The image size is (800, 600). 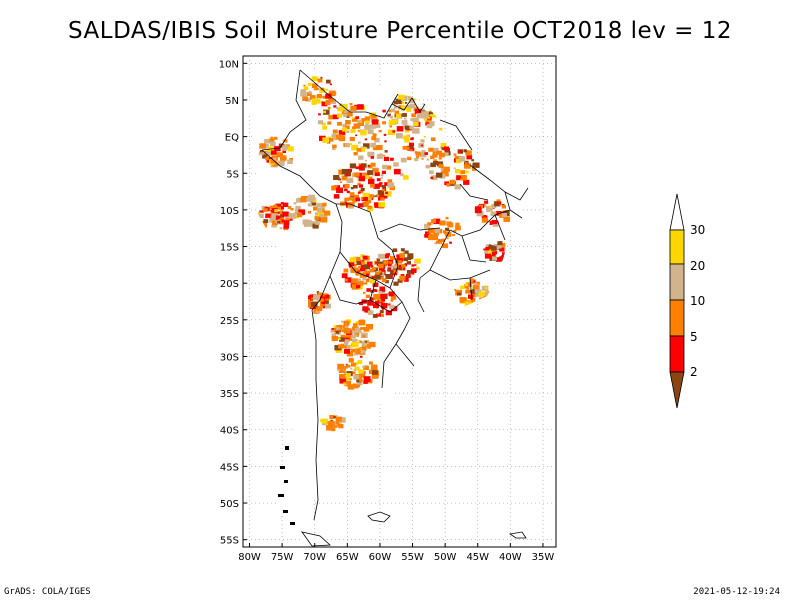 I want to click on x-tick-label: 55W, so click(x=412, y=557).